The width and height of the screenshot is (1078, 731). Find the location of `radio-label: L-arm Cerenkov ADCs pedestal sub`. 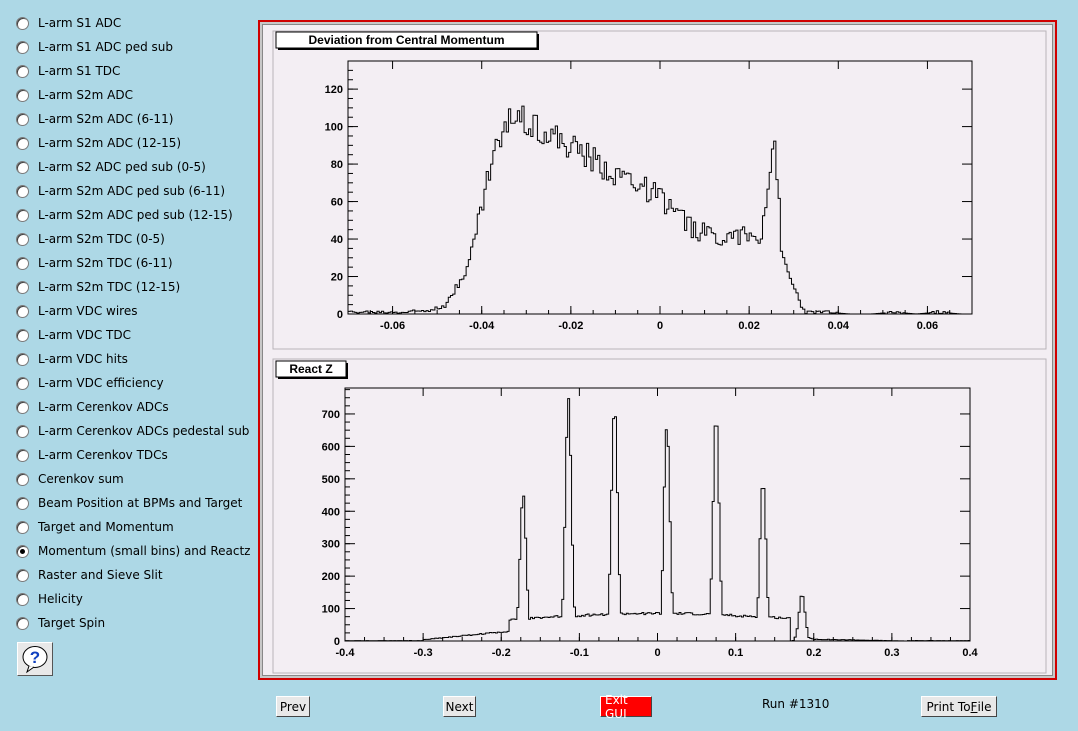

radio-label: L-arm Cerenkov ADCs pedestal sub is located at coordinates (144, 431).